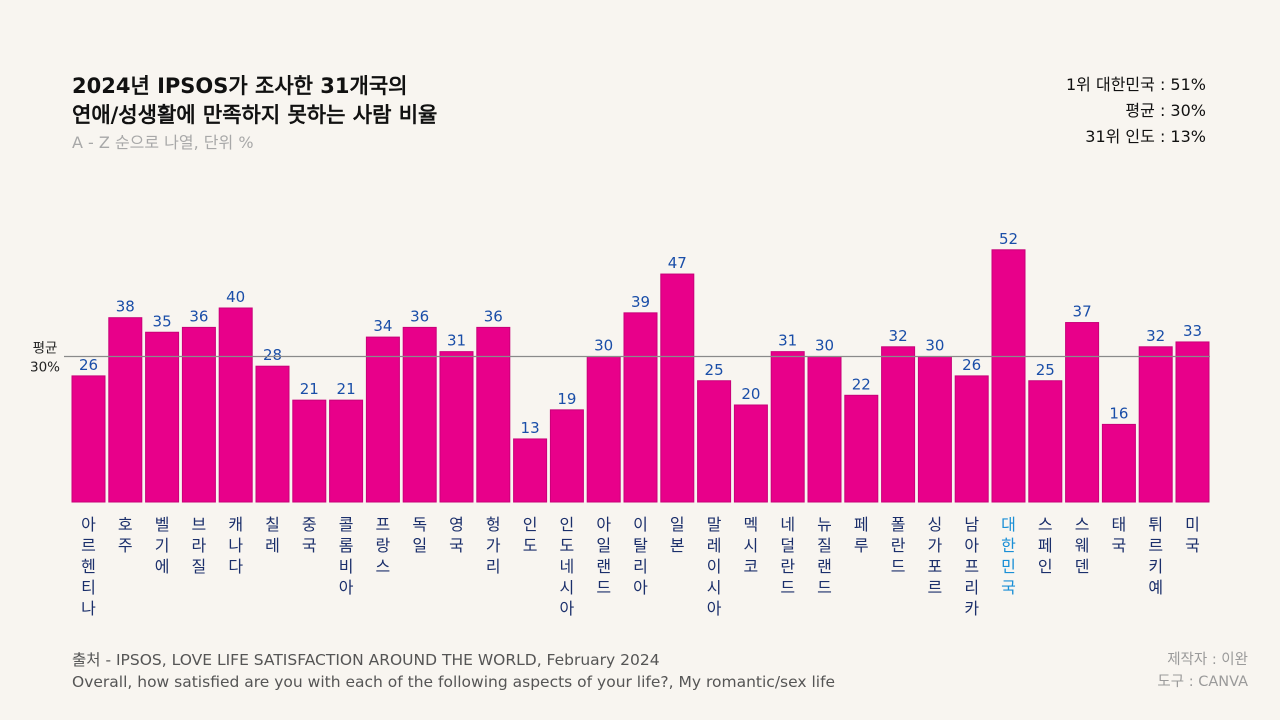 The width and height of the screenshot is (1280, 720). Describe the element at coordinates (1136, 84) in the screenshot. I see `stat-first: 1위 대한민국 : 51%` at that location.